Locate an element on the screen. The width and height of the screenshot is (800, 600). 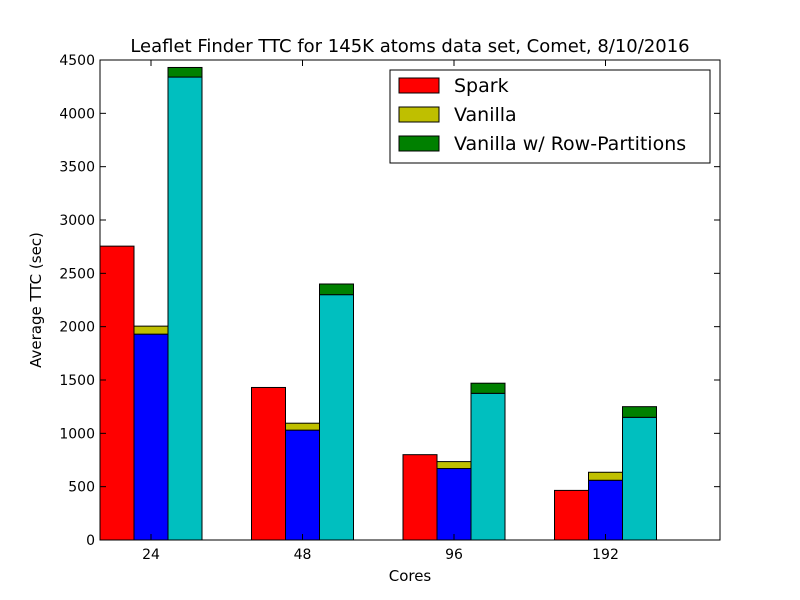
legend-box is located at coordinates (550, 116).